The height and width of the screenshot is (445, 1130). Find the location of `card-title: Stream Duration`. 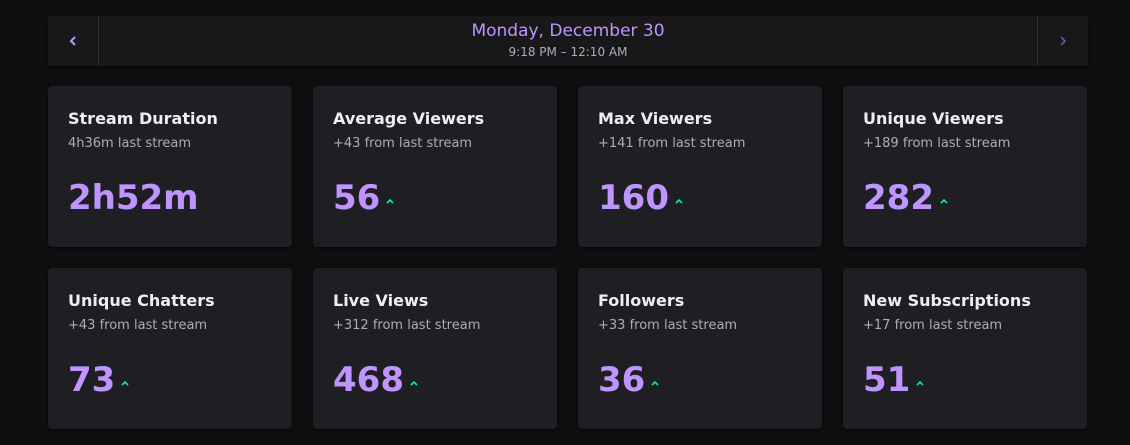

card-title: Stream Duration is located at coordinates (143, 118).